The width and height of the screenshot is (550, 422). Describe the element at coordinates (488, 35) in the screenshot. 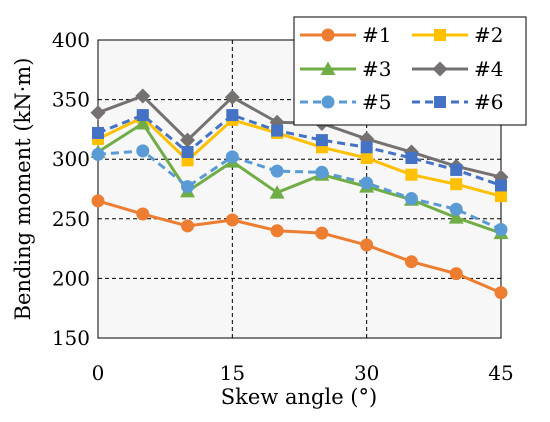

I see `legend-entry-2-label: #2` at that location.